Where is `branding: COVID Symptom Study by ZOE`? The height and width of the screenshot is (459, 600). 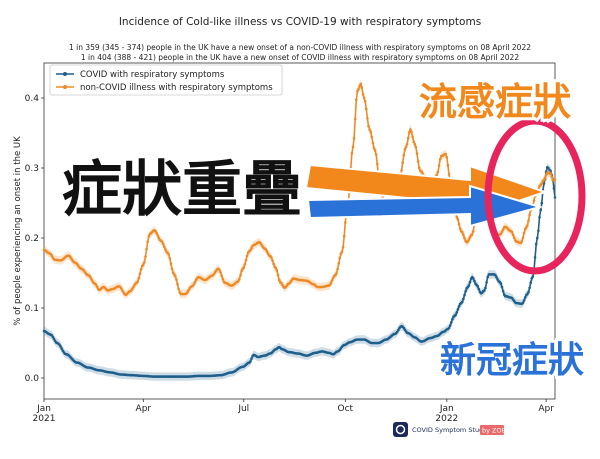
branding: COVID Symptom Study by ZOE is located at coordinates (449, 429).